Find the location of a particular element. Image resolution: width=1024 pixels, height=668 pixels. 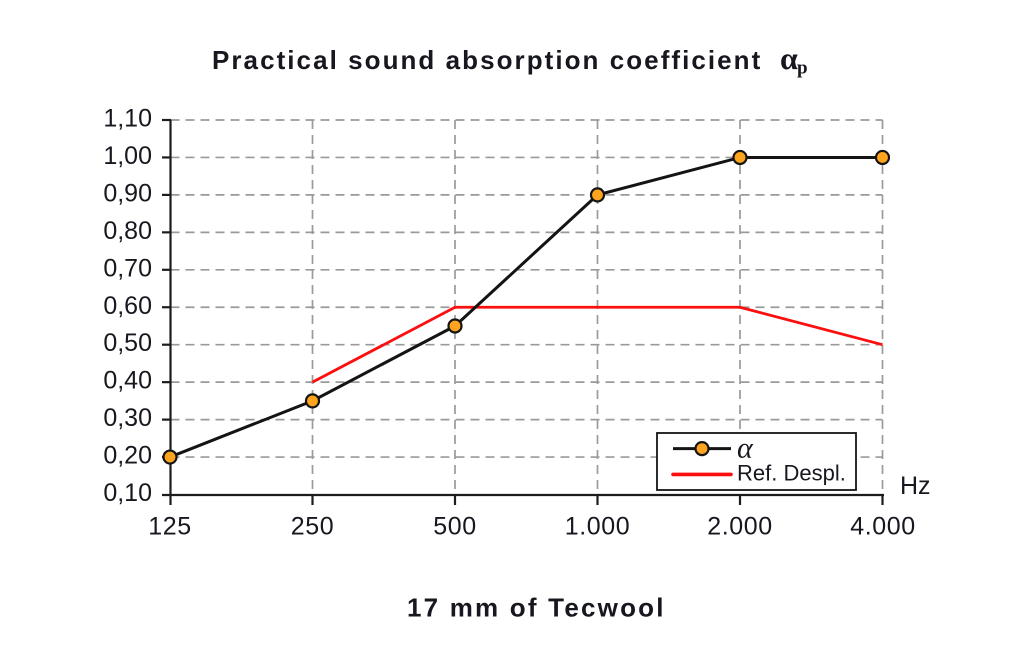

svg-text: 4.000 is located at coordinates (883, 527).